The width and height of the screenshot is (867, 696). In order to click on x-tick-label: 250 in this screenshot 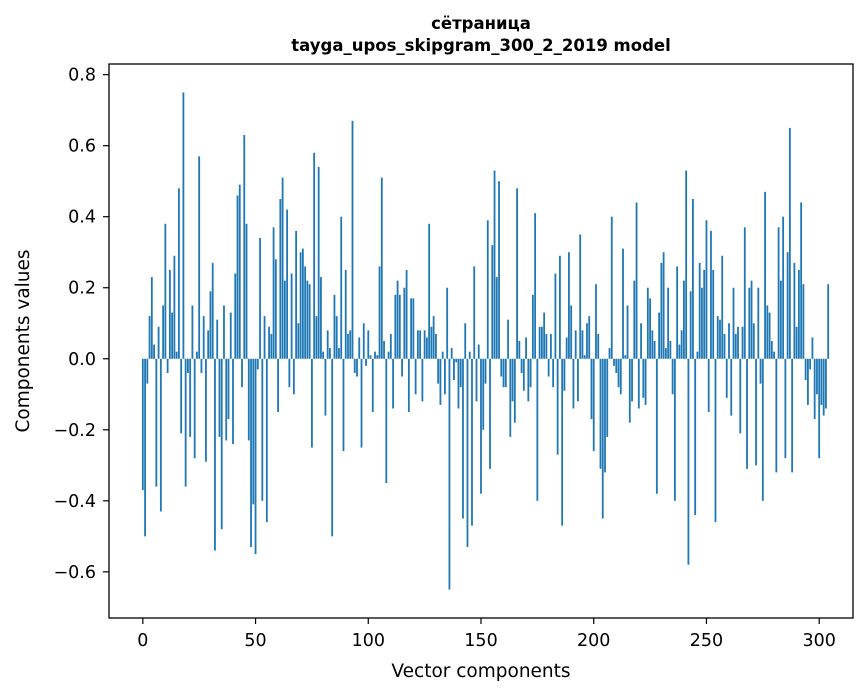, I will do `click(706, 641)`.